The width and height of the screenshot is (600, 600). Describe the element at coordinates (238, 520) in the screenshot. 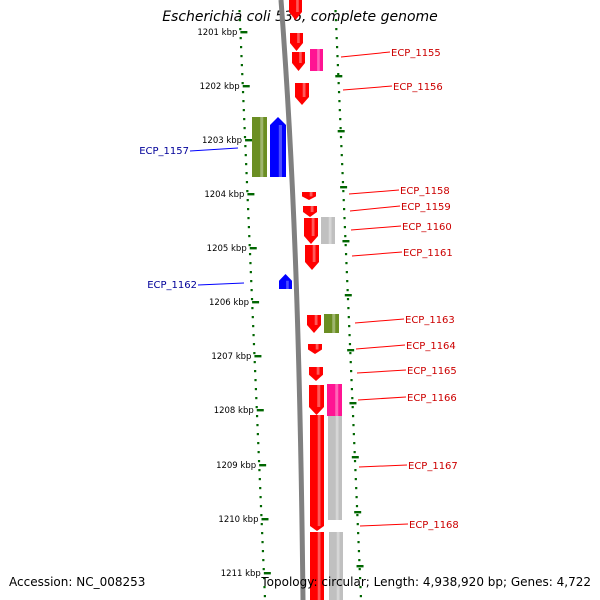

I see `scale-tick-label: 1210 kbp` at that location.